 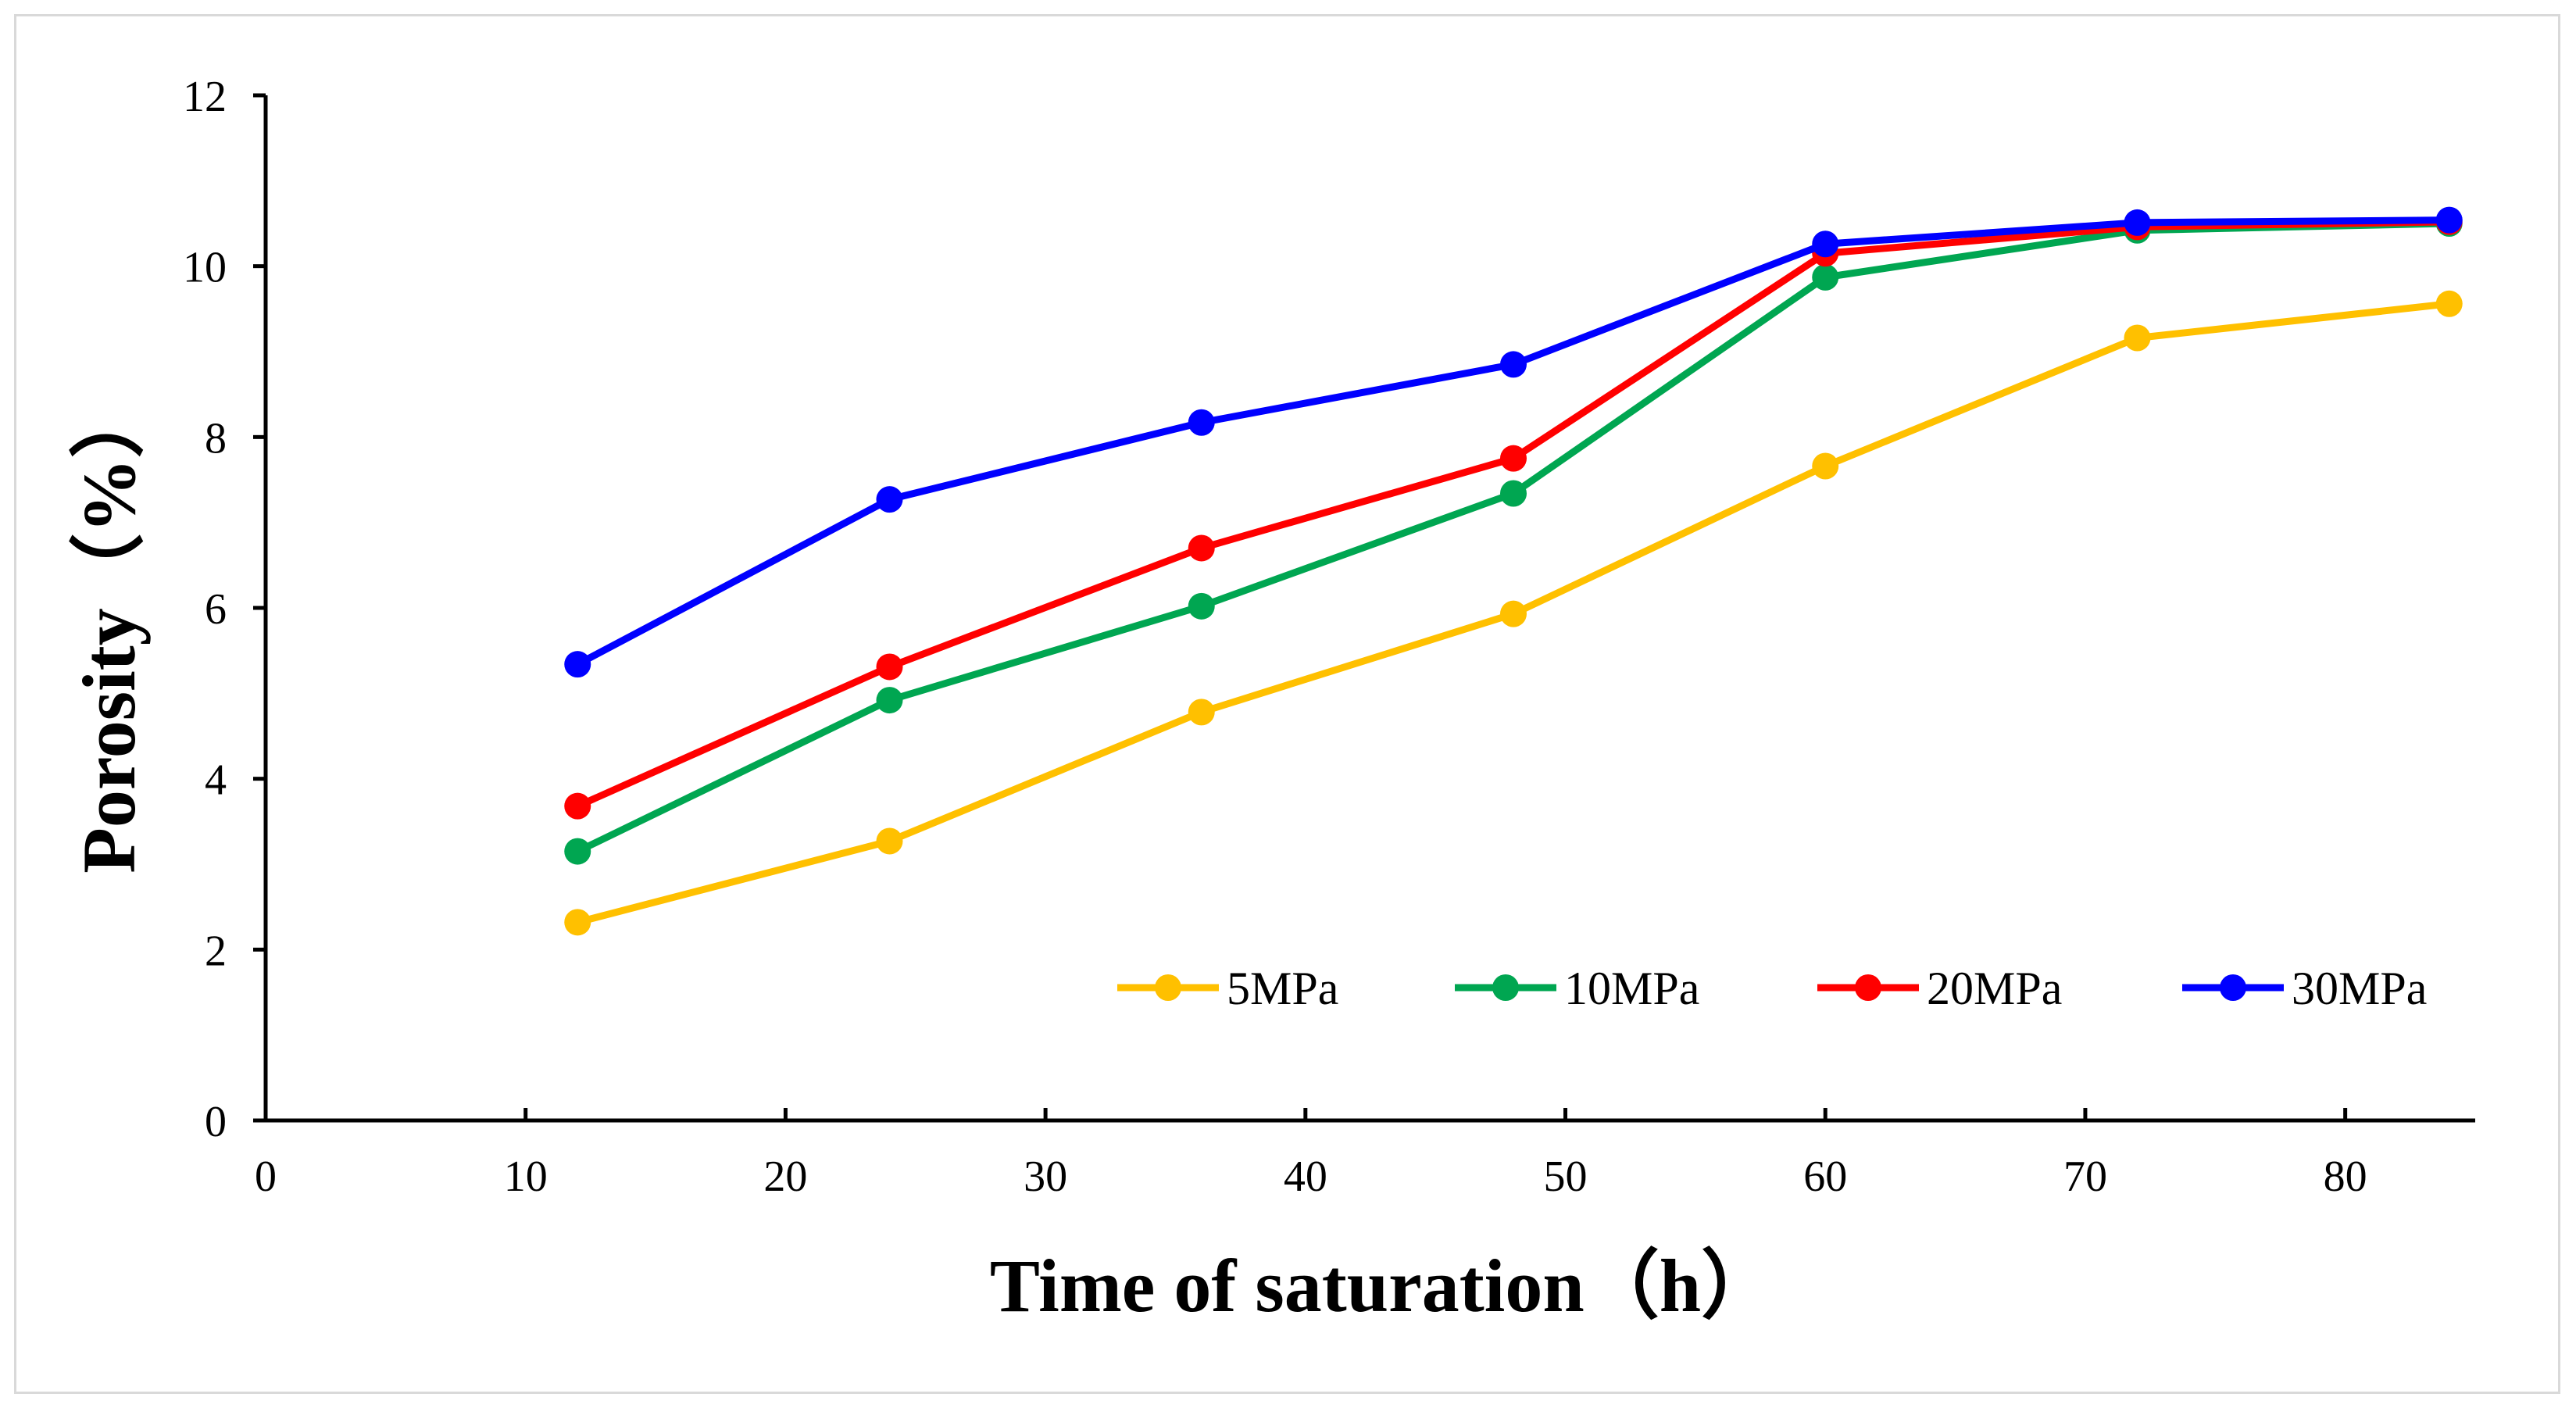 I want to click on legend: 5MPa 10MPa 20MPa 30MPa, so click(x=1772, y=989).